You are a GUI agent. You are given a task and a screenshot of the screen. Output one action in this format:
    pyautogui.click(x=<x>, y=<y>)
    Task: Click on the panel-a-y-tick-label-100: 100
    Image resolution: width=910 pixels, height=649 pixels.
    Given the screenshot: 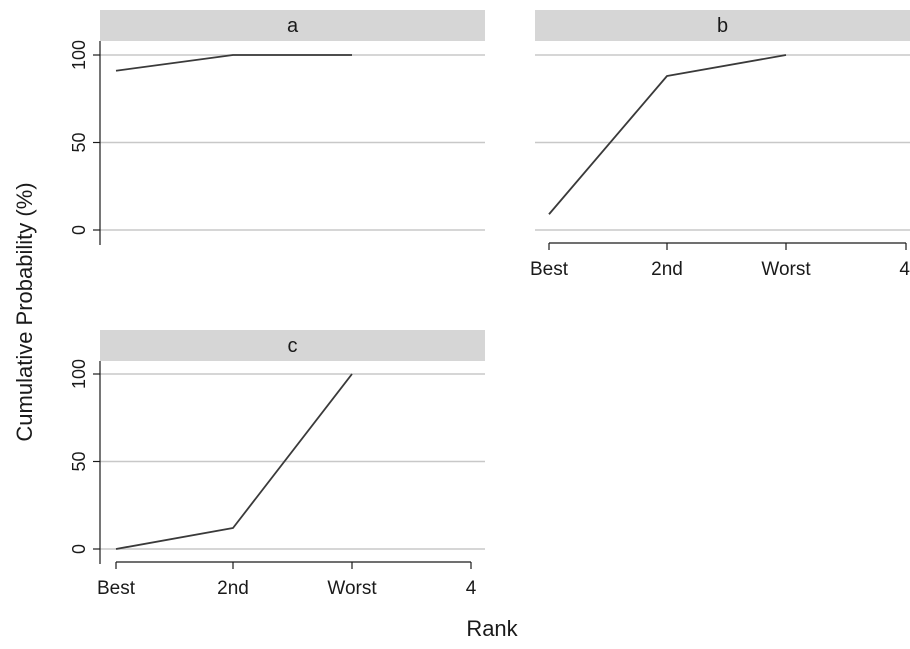 What is the action you would take?
    pyautogui.click(x=79, y=55)
    